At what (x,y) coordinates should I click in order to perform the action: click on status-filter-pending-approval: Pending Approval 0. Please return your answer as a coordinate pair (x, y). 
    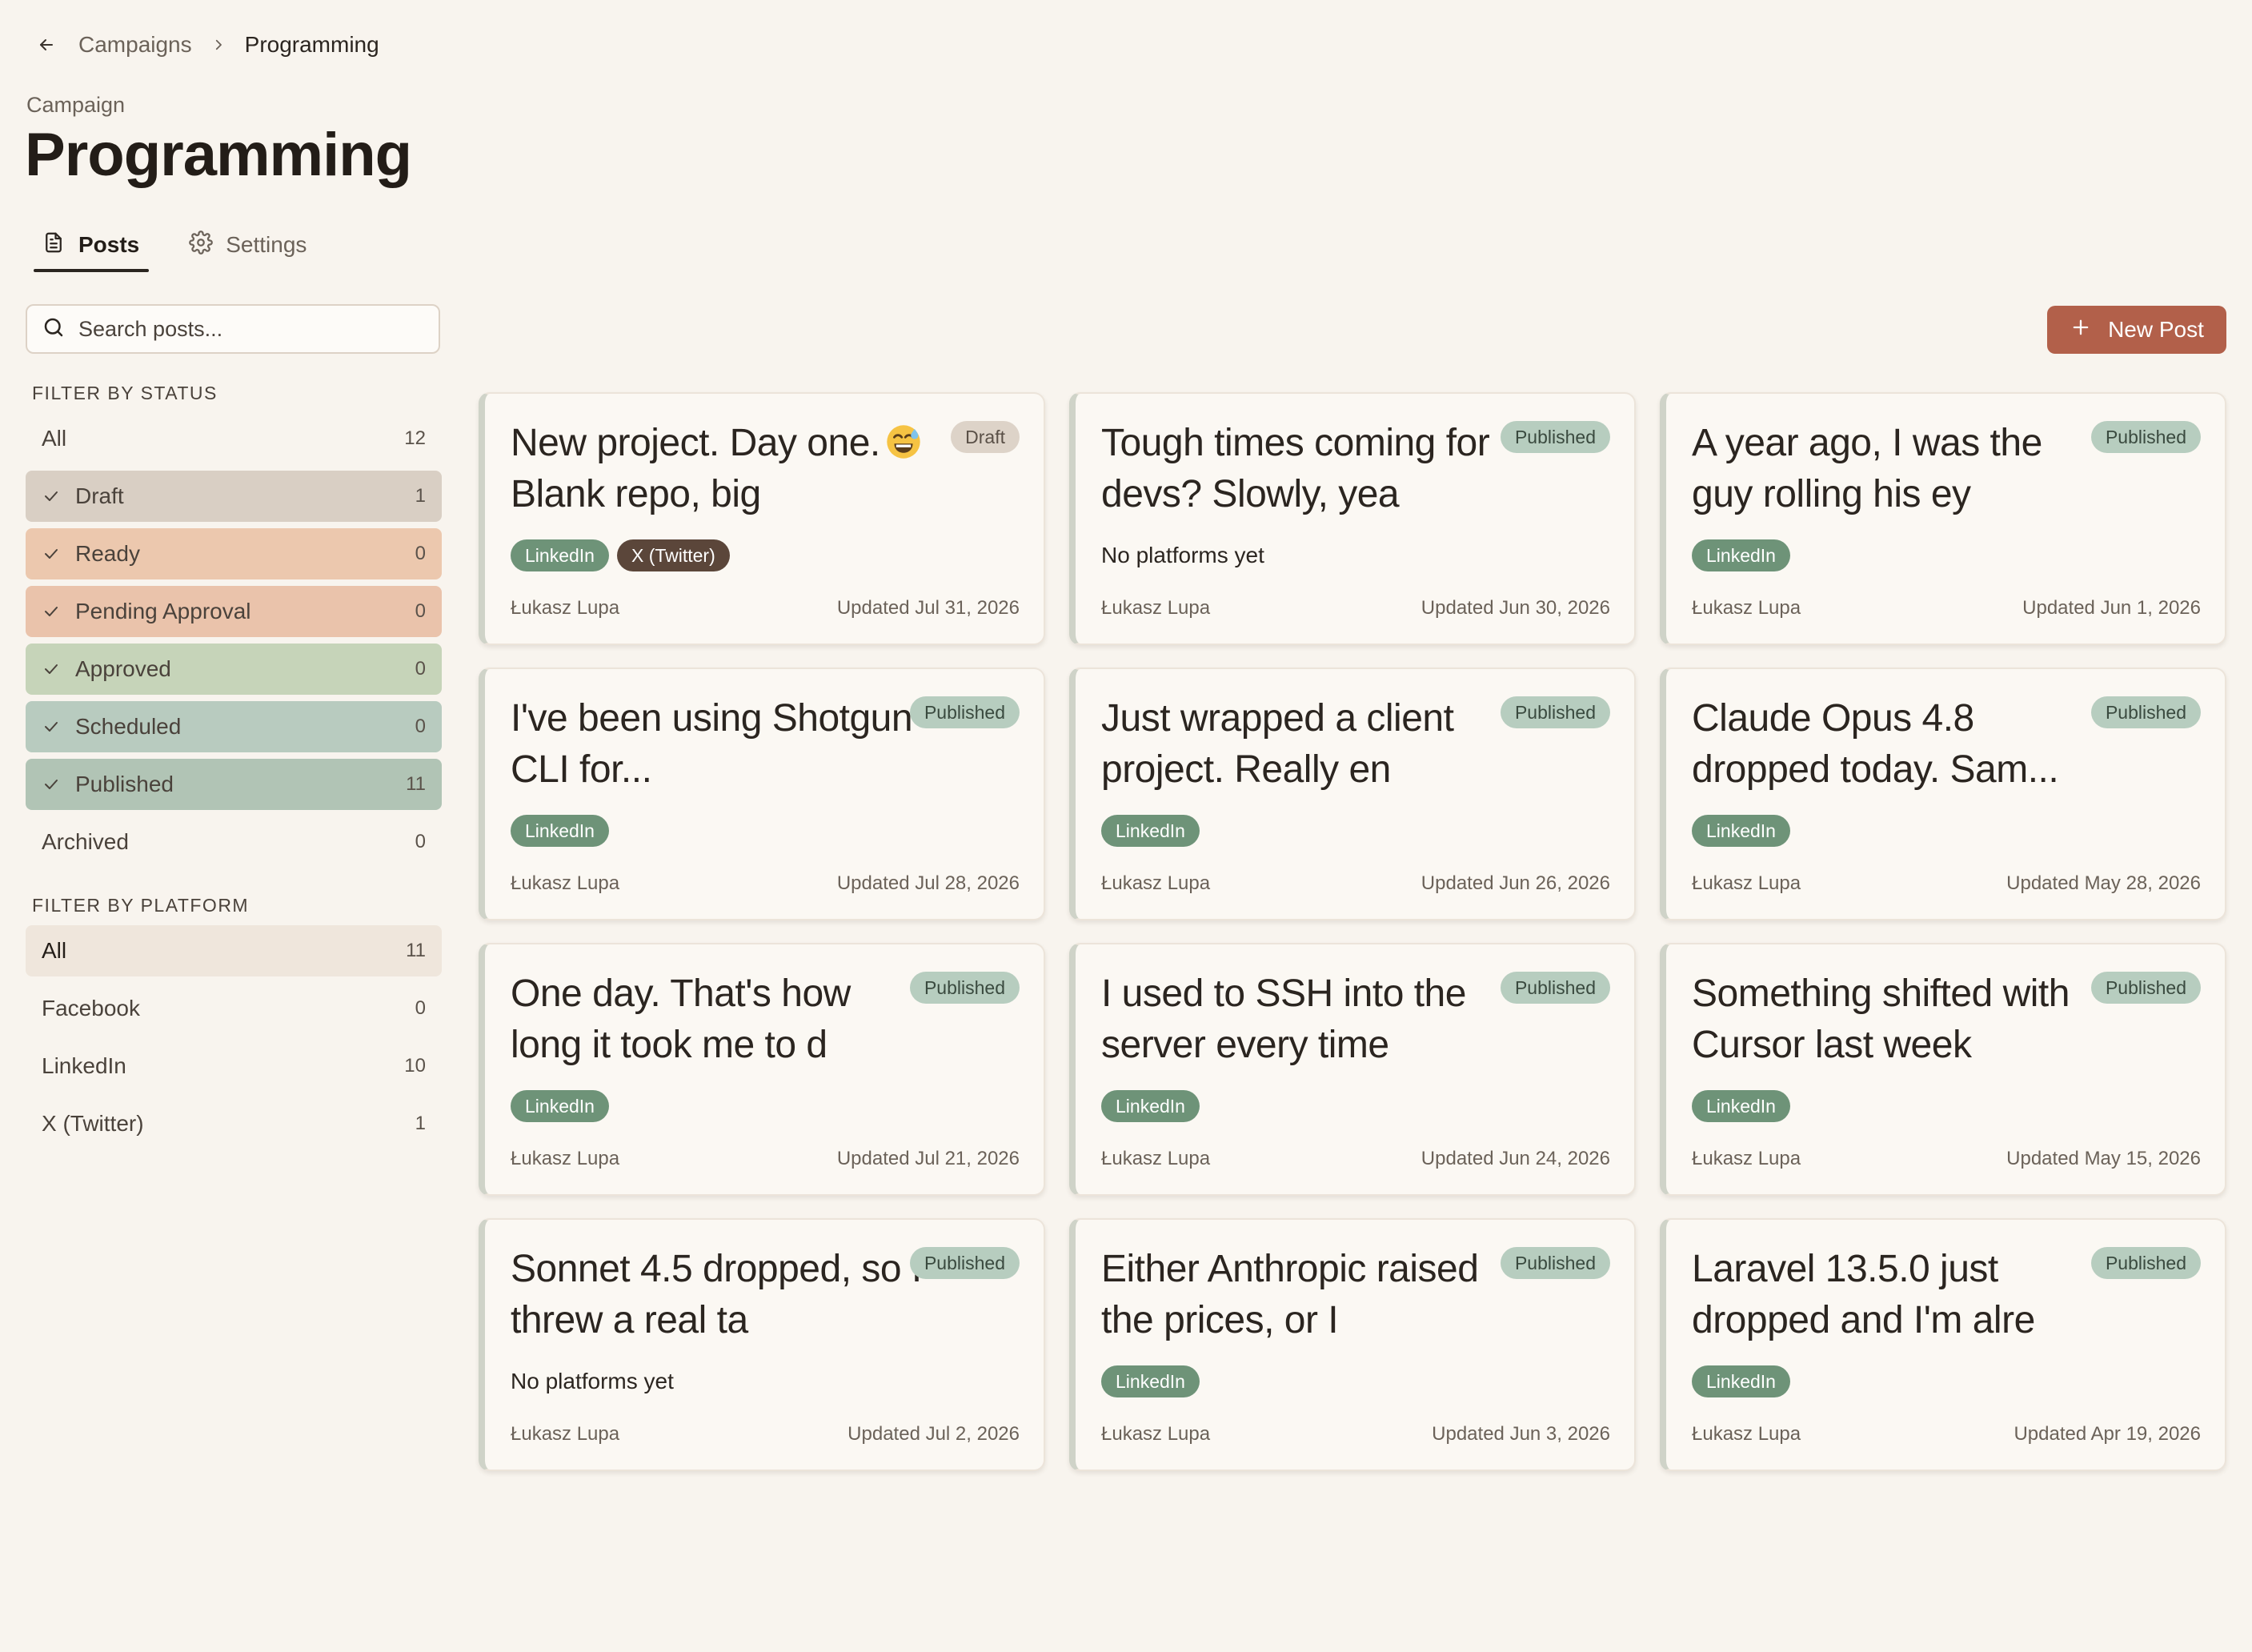
    Looking at the image, I should click on (234, 611).